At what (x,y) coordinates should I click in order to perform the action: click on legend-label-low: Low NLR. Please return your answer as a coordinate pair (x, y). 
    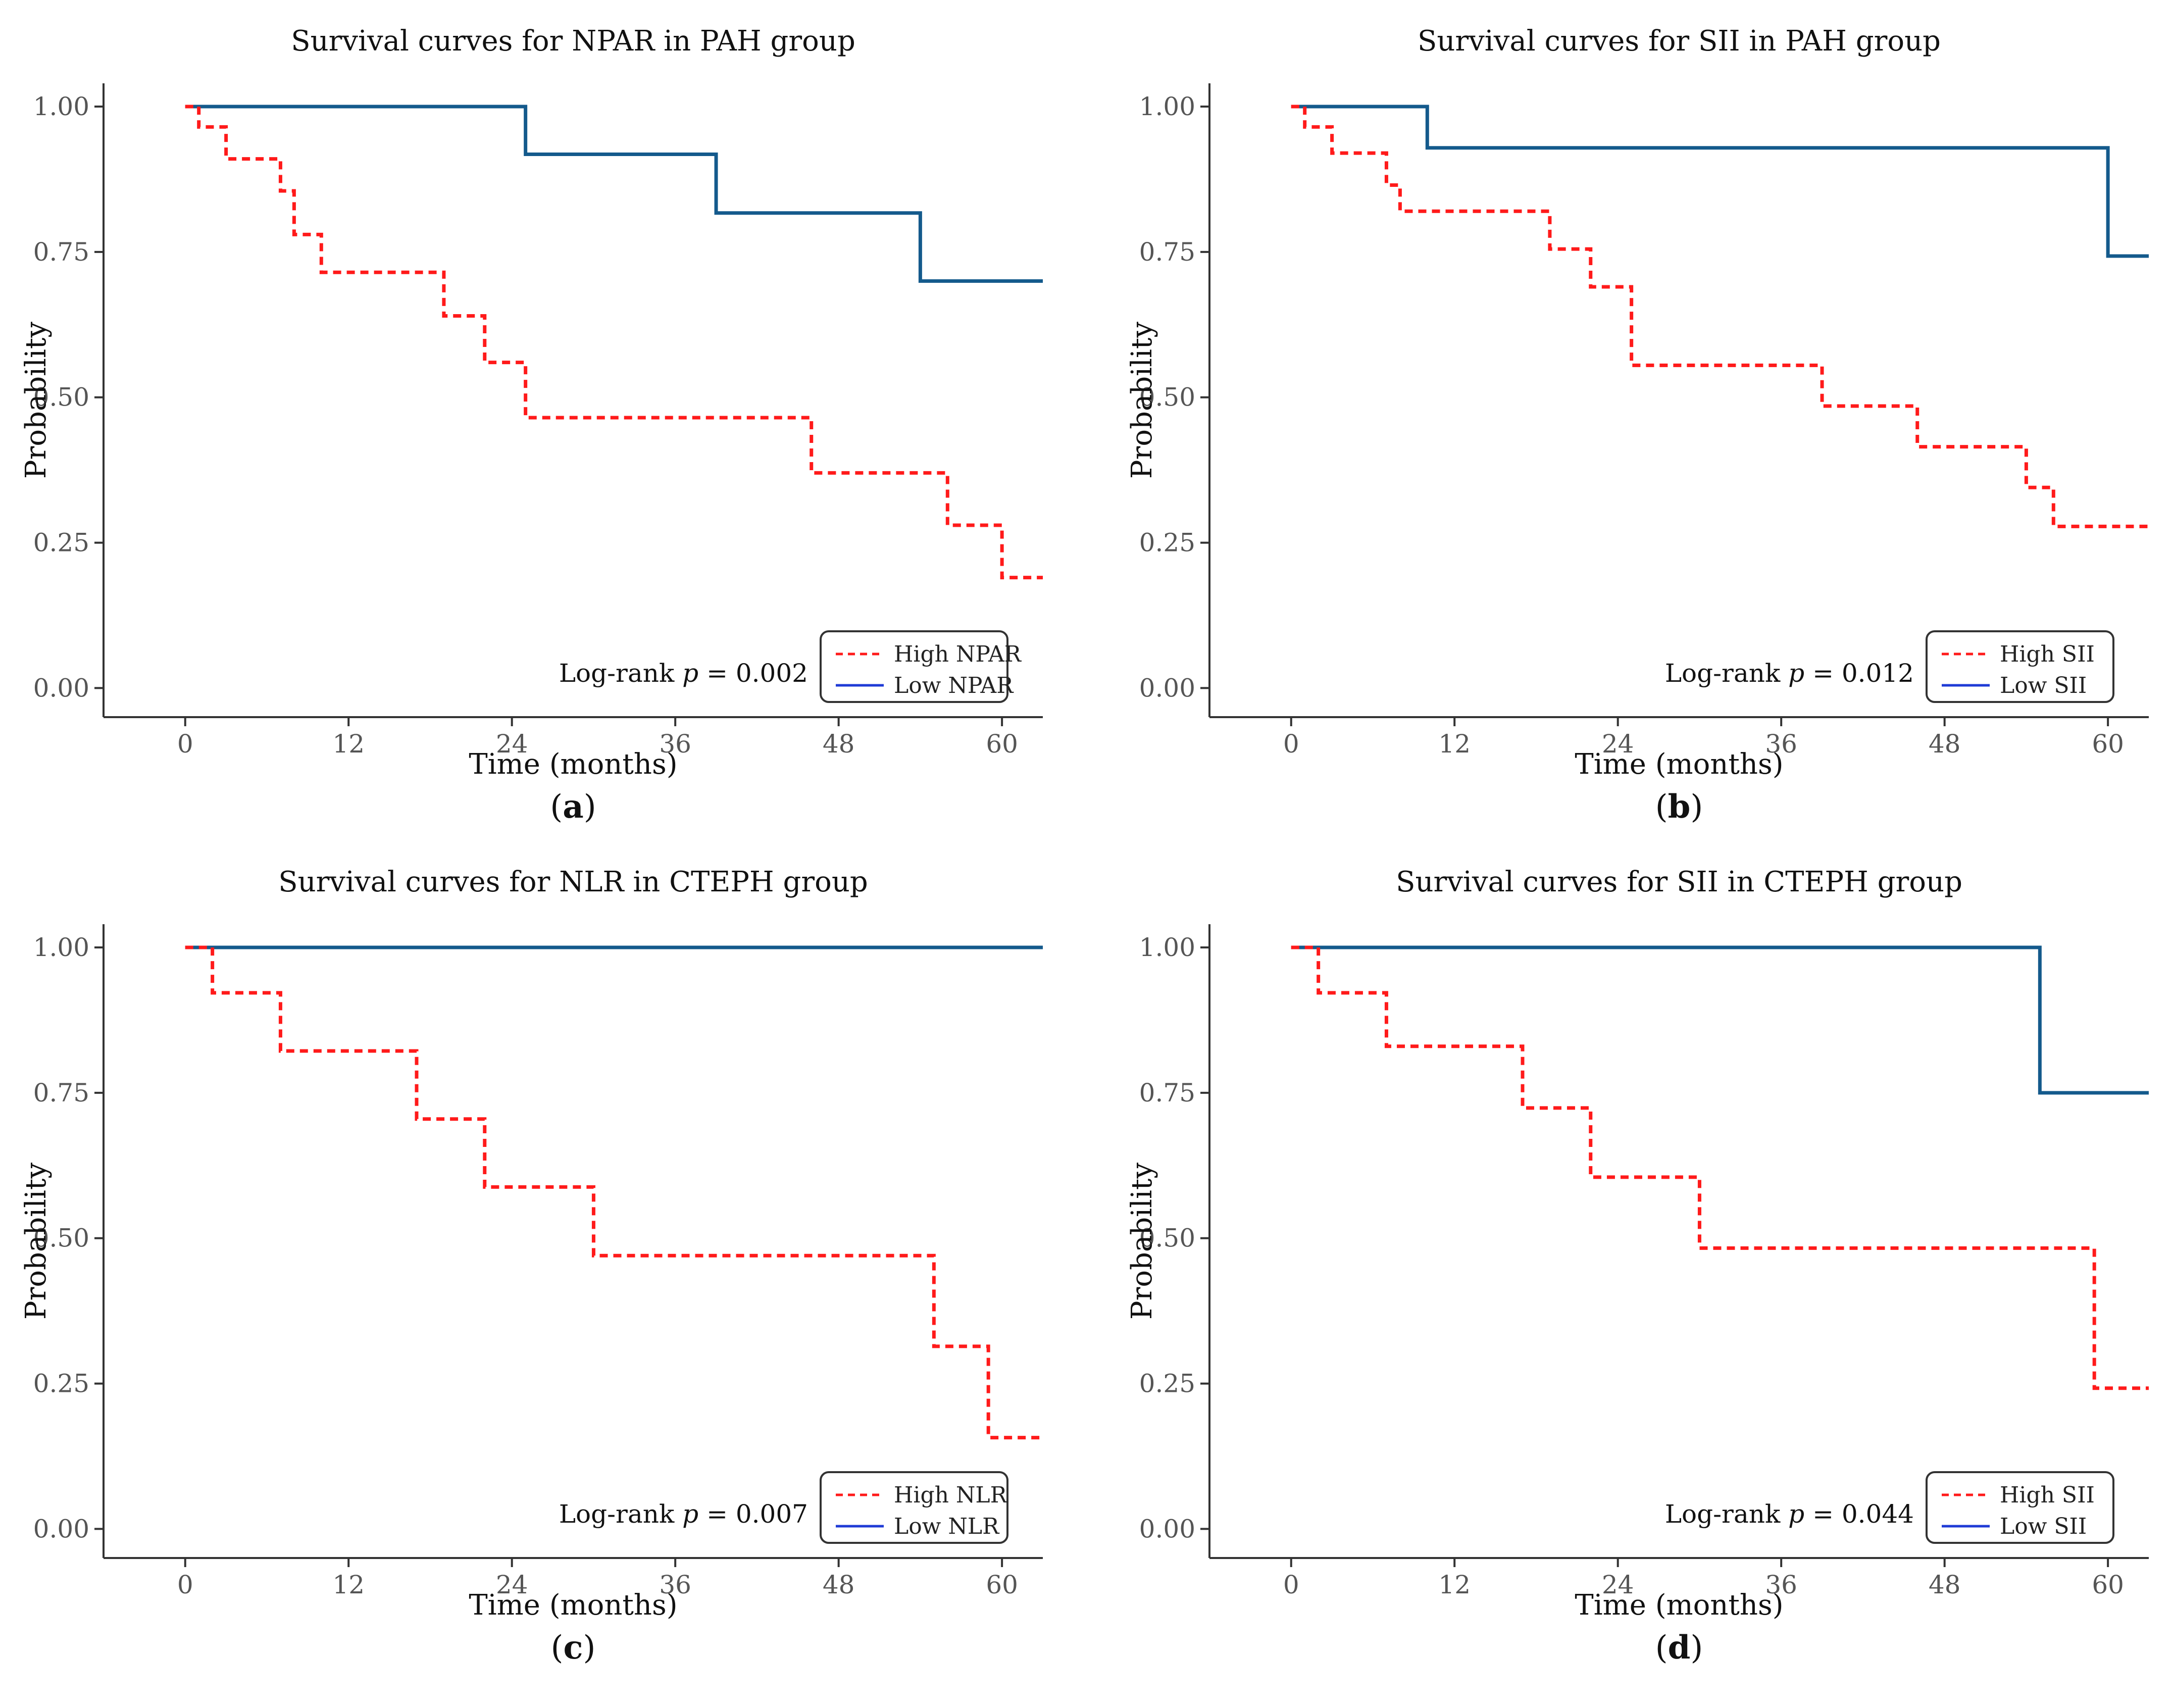
    Looking at the image, I should click on (947, 1526).